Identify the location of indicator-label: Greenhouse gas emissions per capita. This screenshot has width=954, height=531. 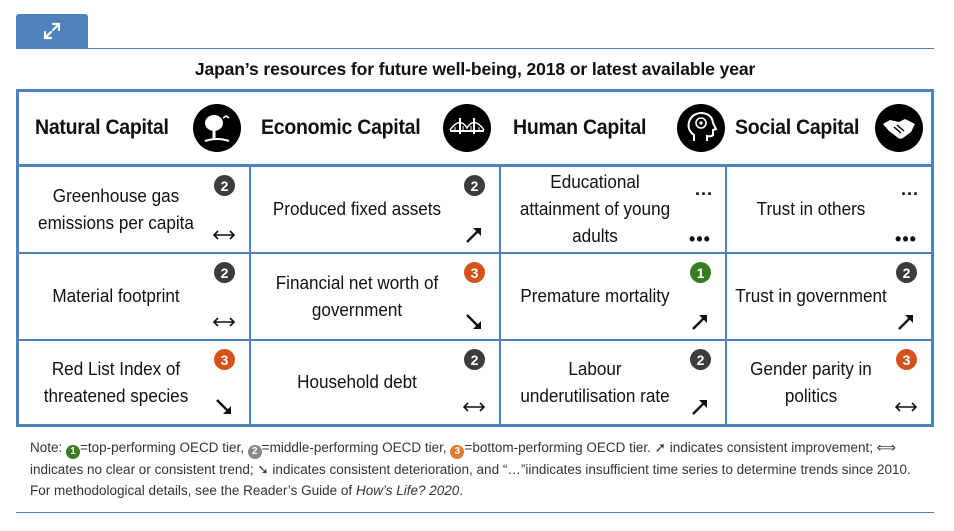
(116, 209).